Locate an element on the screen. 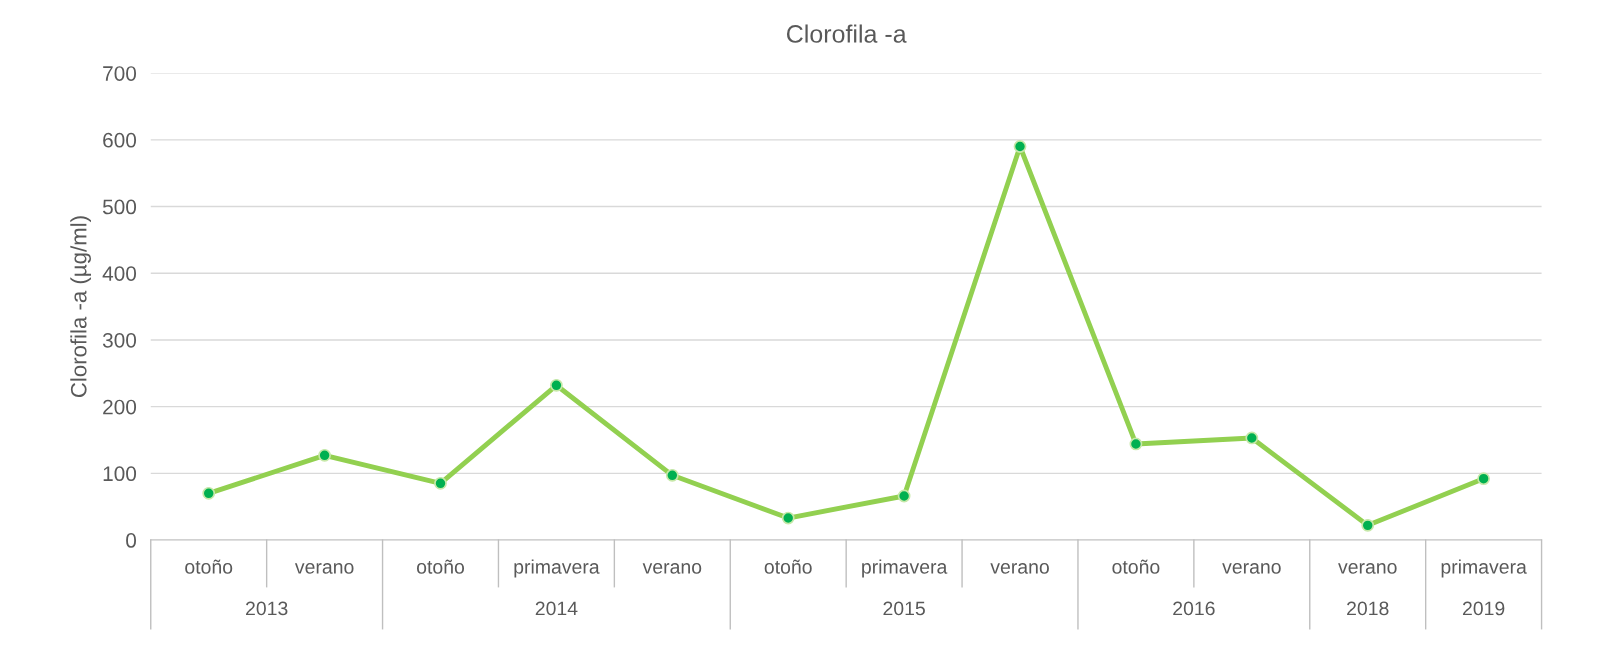  y-tick-label: 500 is located at coordinates (119, 207).